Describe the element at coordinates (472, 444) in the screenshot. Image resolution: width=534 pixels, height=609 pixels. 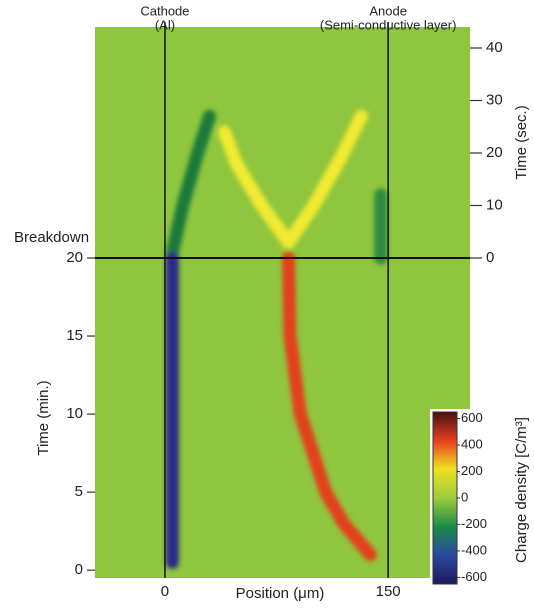
I see `colorbar-tick-label: 400` at that location.